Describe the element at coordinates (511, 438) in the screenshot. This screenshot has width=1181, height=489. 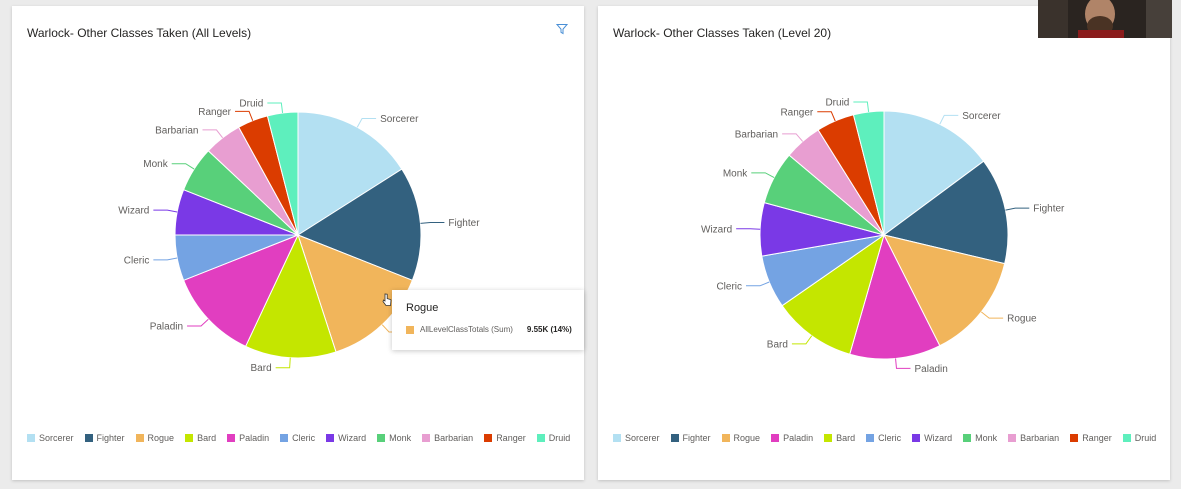
I see `legend-label: Ranger` at that location.